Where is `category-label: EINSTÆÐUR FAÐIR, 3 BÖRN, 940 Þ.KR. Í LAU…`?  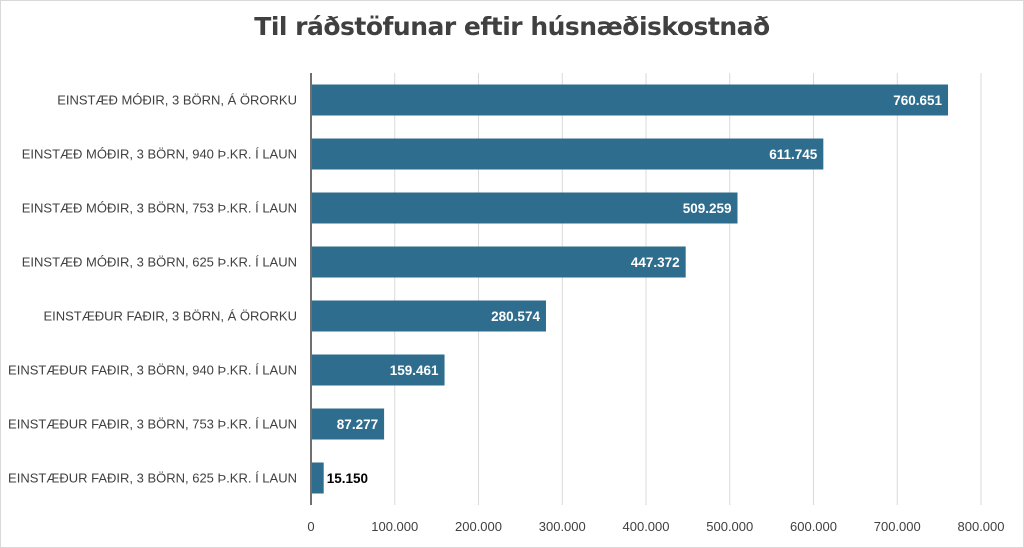 category-label: EINSTÆÐUR FAÐIR, 3 BÖRN, 940 Þ.KR. Í LAU… is located at coordinates (152, 370).